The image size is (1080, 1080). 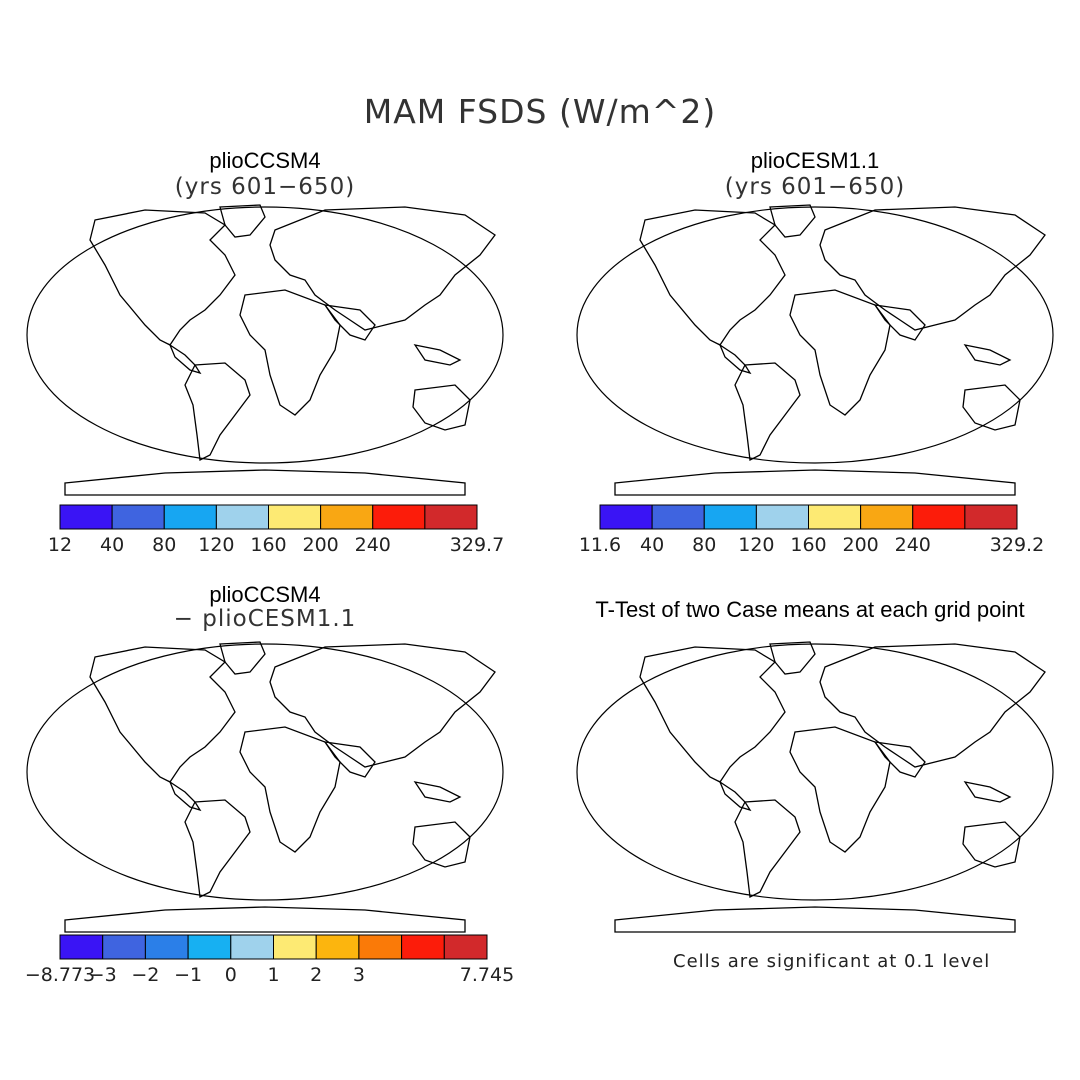 What do you see at coordinates (815, 160) in the screenshot?
I see `panel2-title: plioCESM1.1` at bounding box center [815, 160].